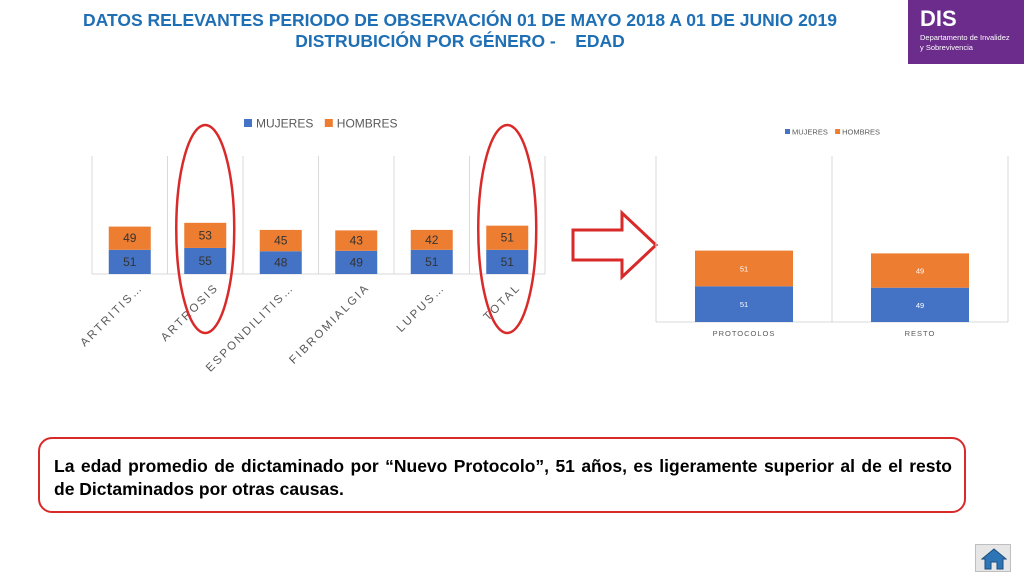  I want to click on category-tick-label: PROTOCOLOS, so click(744, 333).